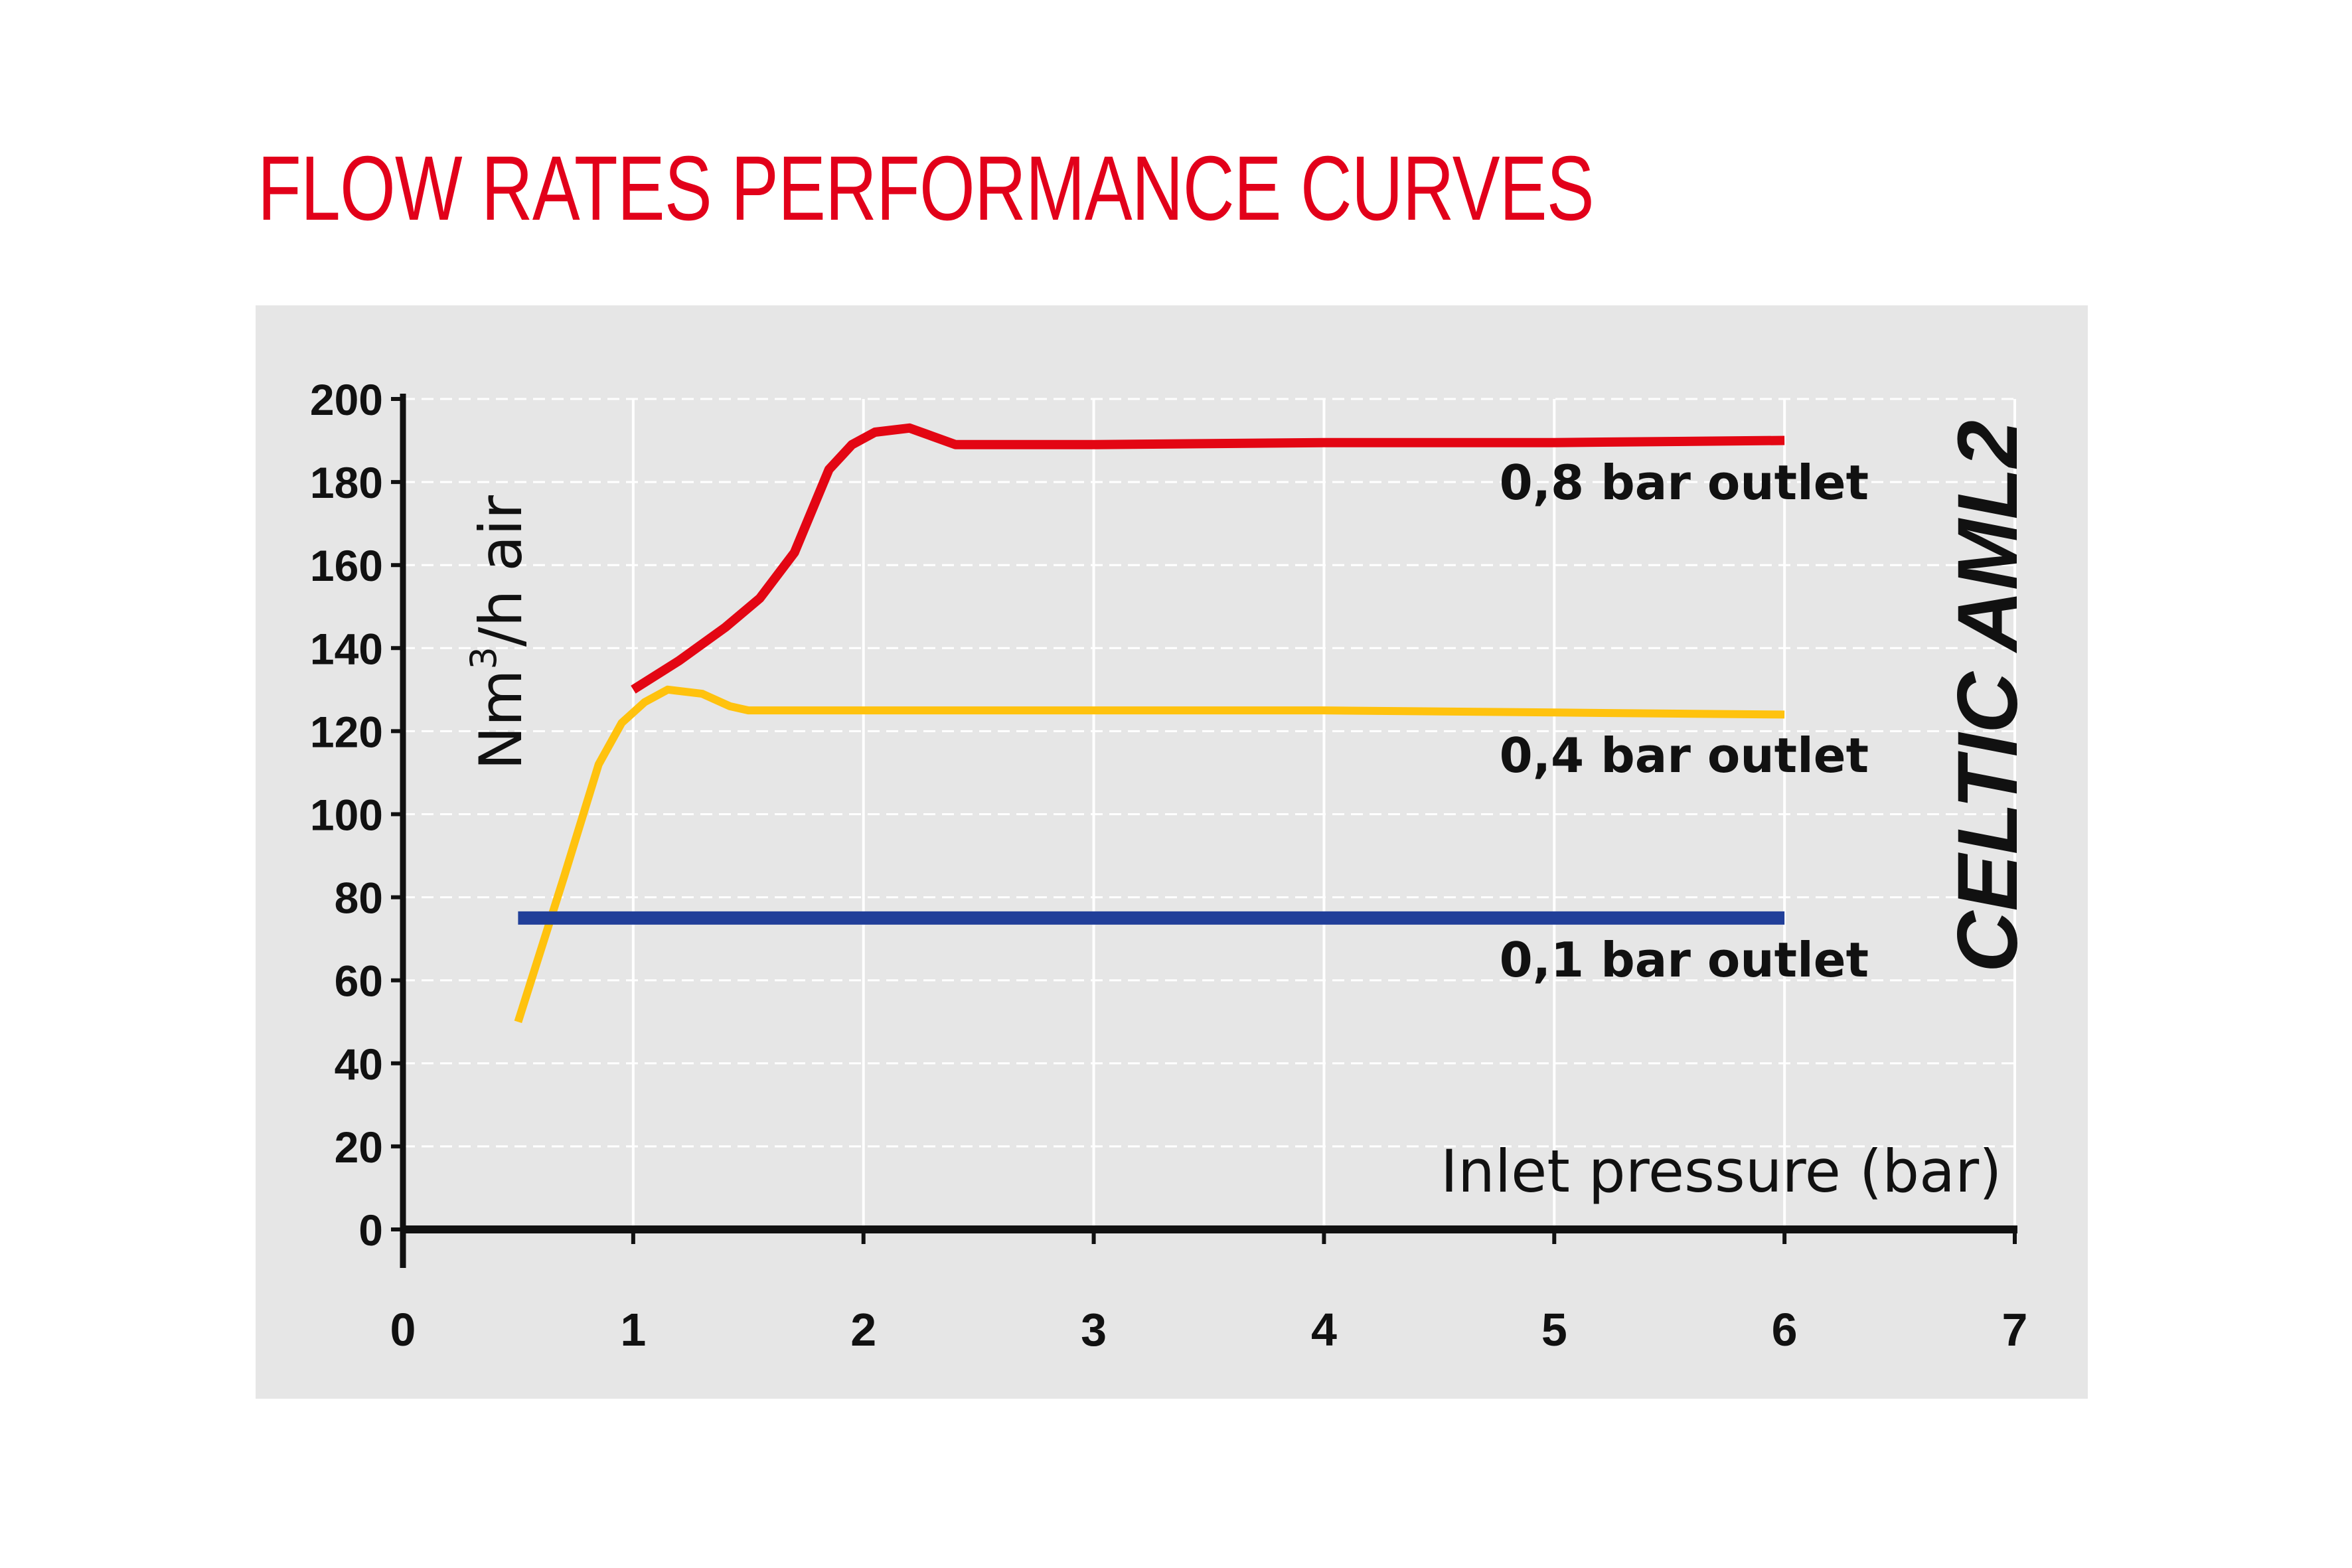 The width and height of the screenshot is (2352, 1568). What do you see at coordinates (1722, 1171) in the screenshot?
I see `x-axis-label: Inlet pressure (bar)` at bounding box center [1722, 1171].